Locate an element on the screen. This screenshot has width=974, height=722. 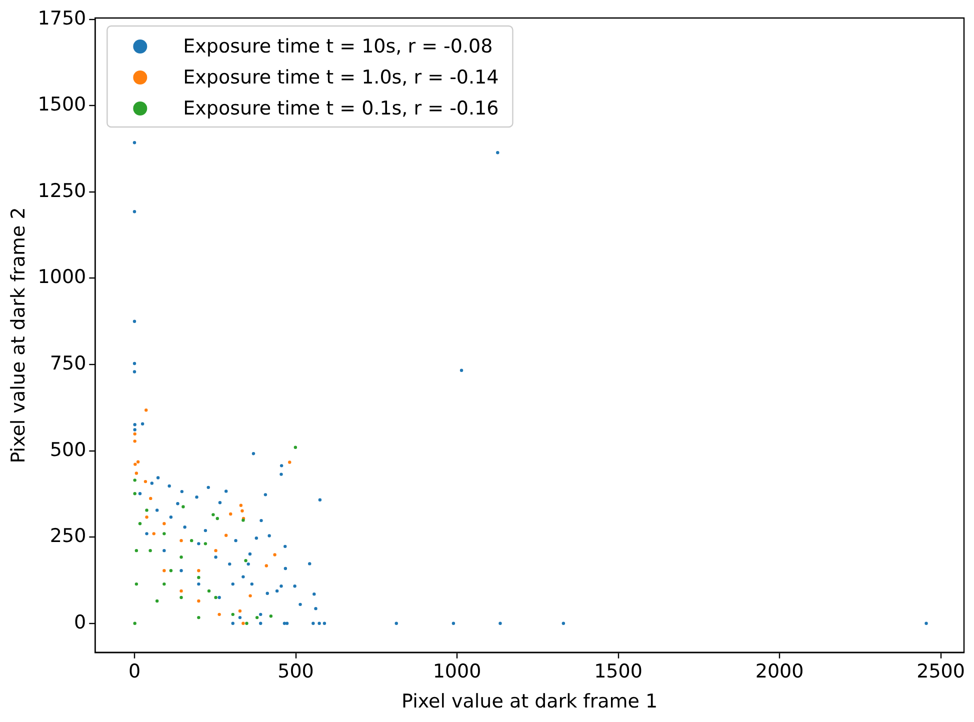
x-tick-label: 2000 is located at coordinates (779, 671).